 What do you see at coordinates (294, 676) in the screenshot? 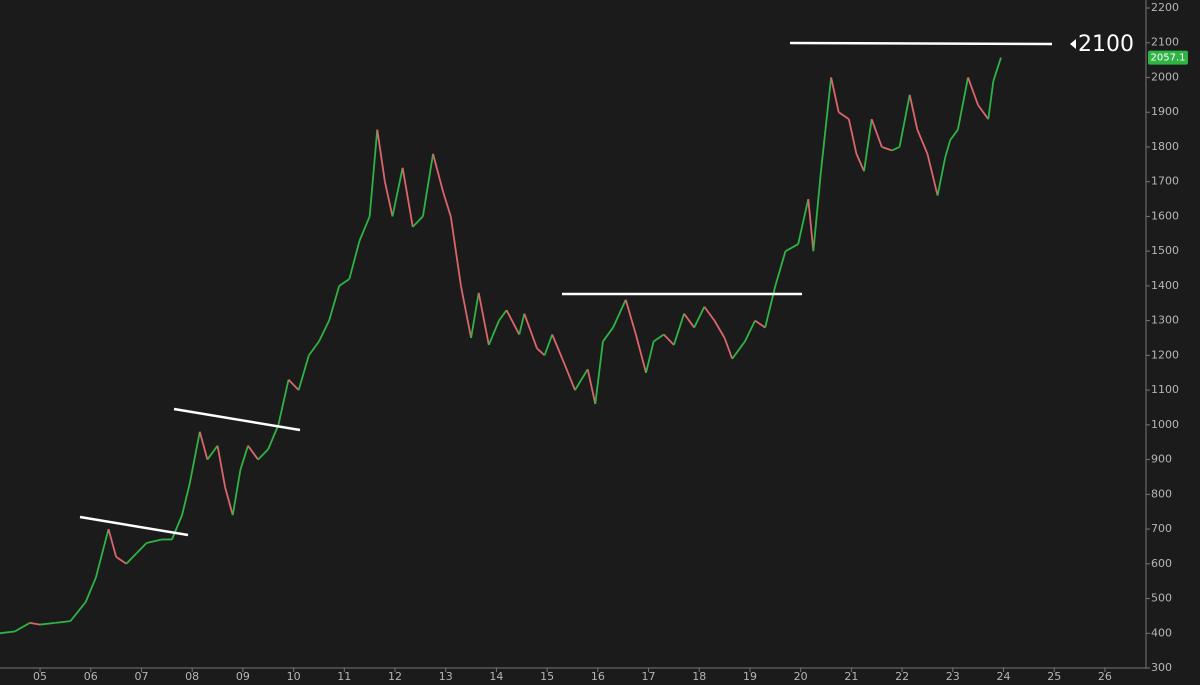
I see `x-tick-label: 10` at bounding box center [294, 676].